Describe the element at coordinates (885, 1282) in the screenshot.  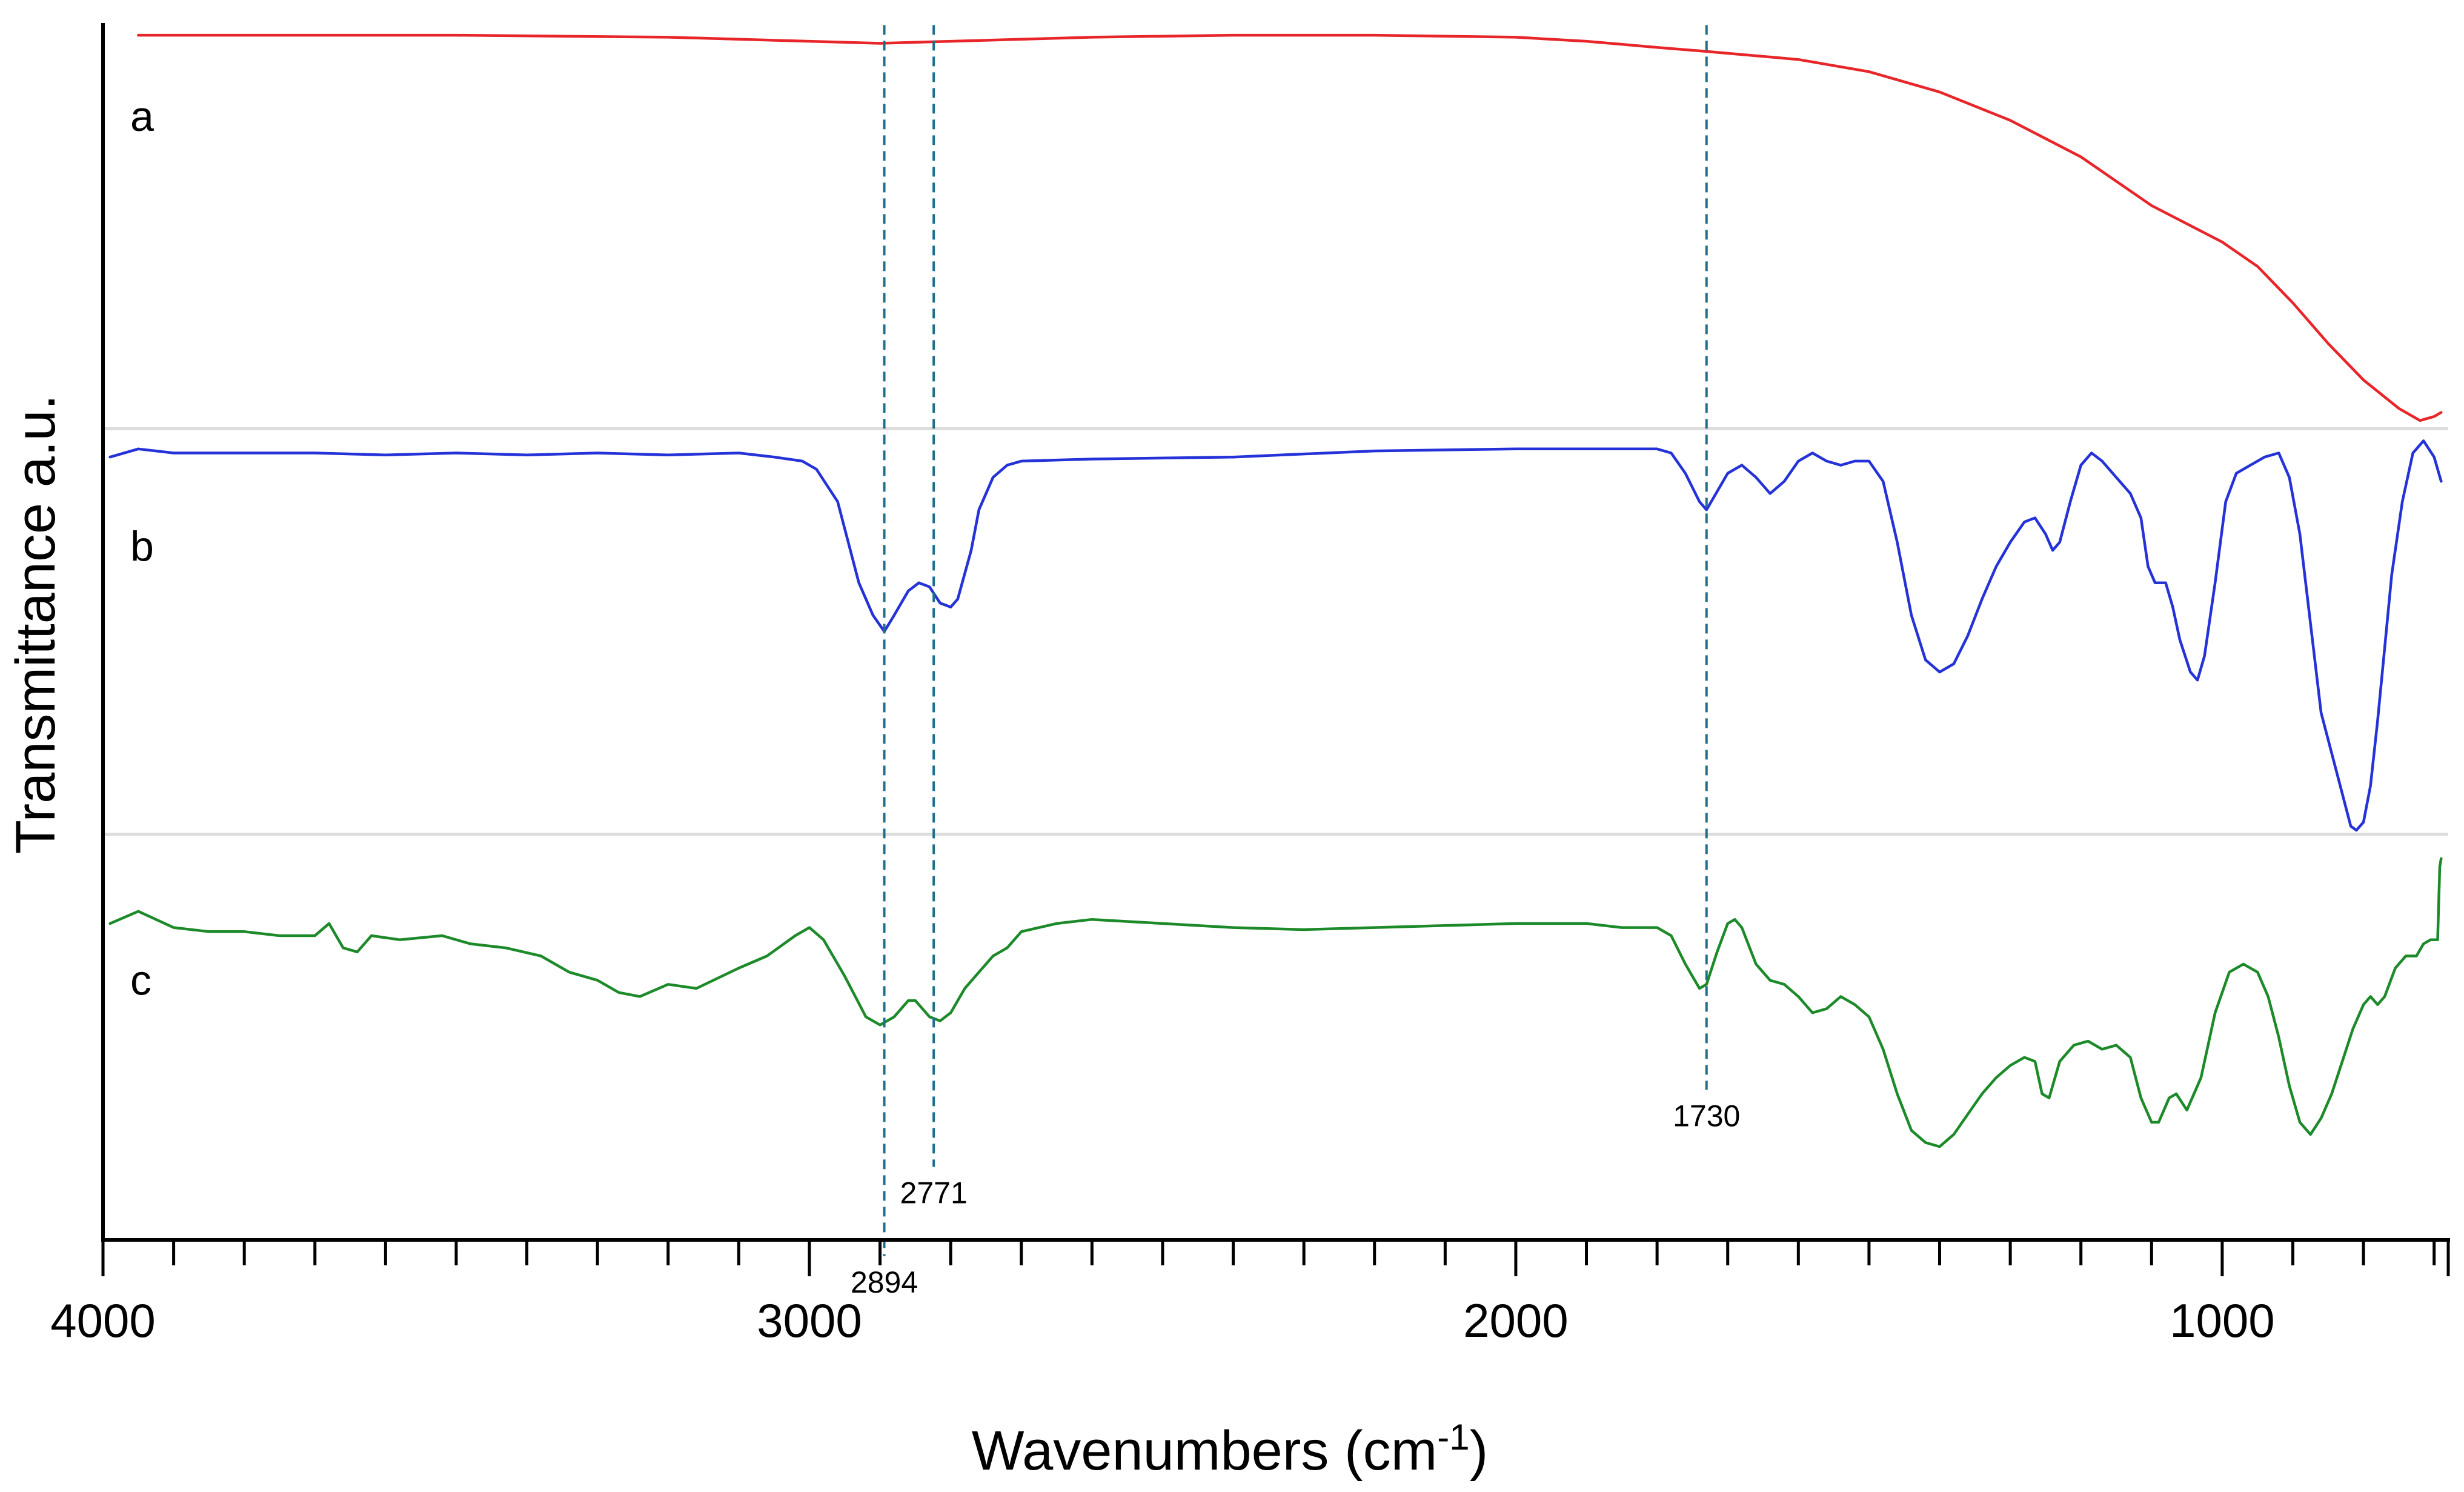
I see `peak-label-2894: 2894` at that location.